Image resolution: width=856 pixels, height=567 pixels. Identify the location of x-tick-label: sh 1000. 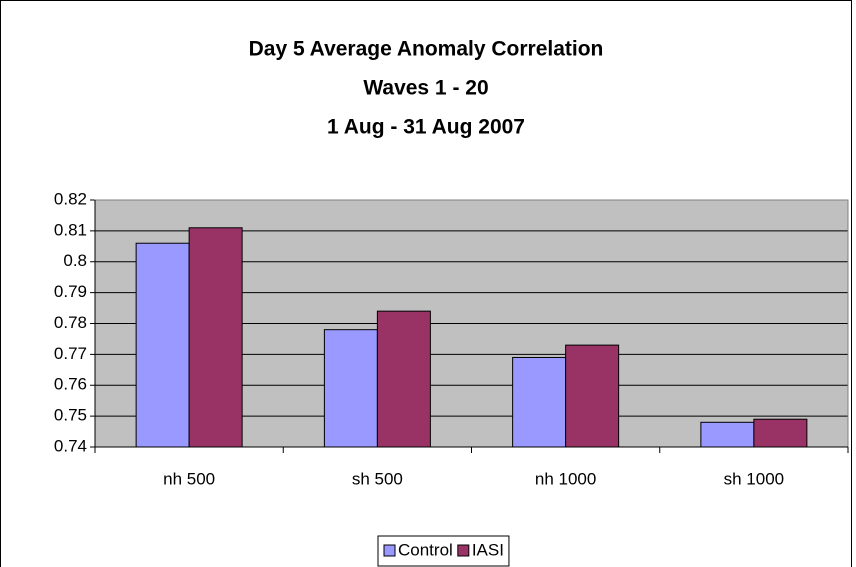
(754, 478).